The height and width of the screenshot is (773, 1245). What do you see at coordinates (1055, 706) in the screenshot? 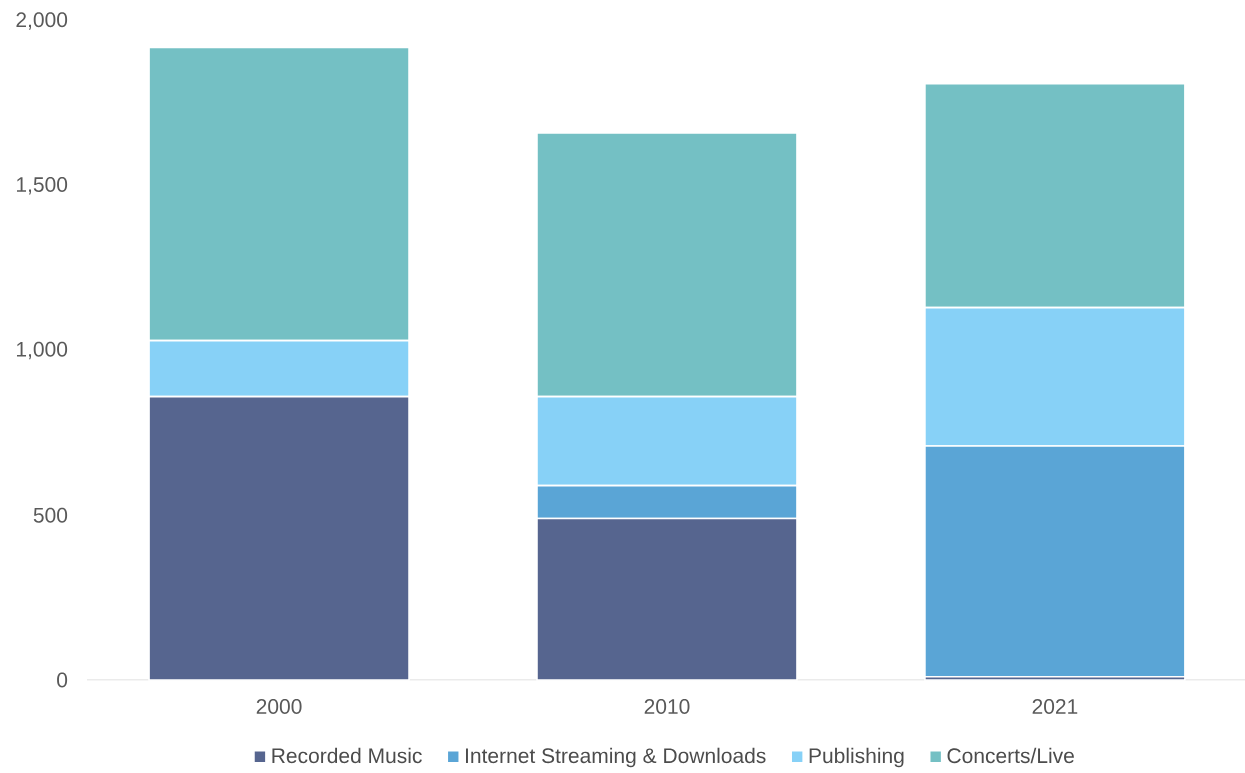
I see `x-tick-label: 2021` at bounding box center [1055, 706].